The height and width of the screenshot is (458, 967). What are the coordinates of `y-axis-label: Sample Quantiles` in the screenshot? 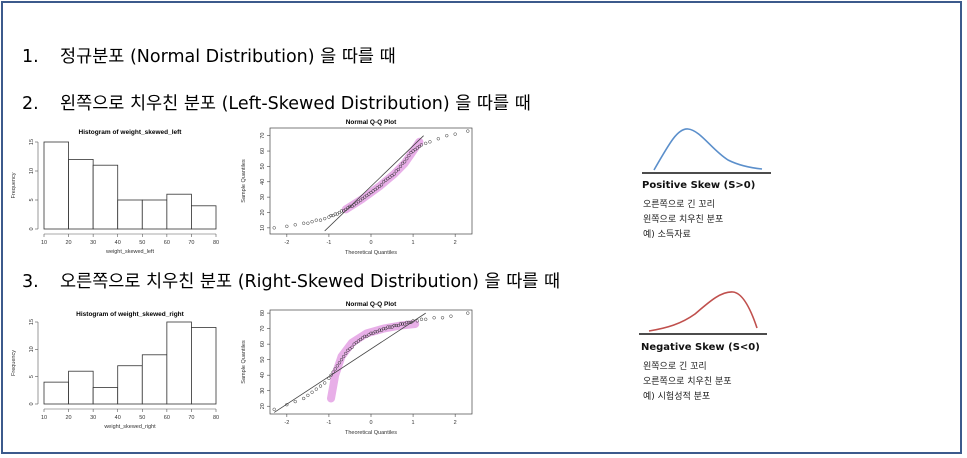 It's located at (244, 181).